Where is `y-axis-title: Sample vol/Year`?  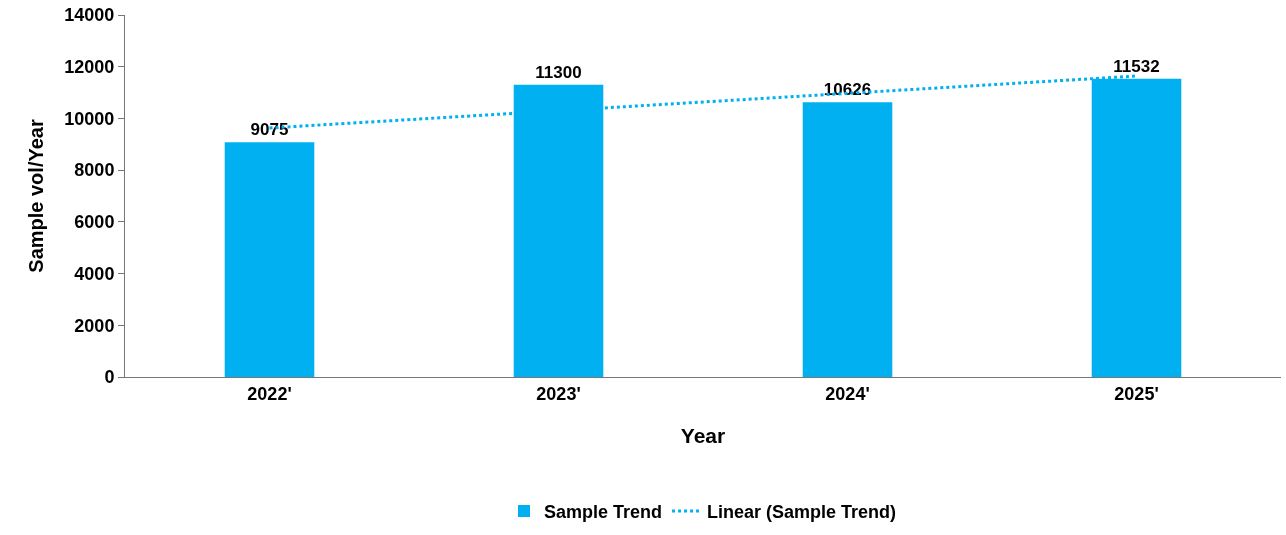 y-axis-title: Sample vol/Year is located at coordinates (35, 196).